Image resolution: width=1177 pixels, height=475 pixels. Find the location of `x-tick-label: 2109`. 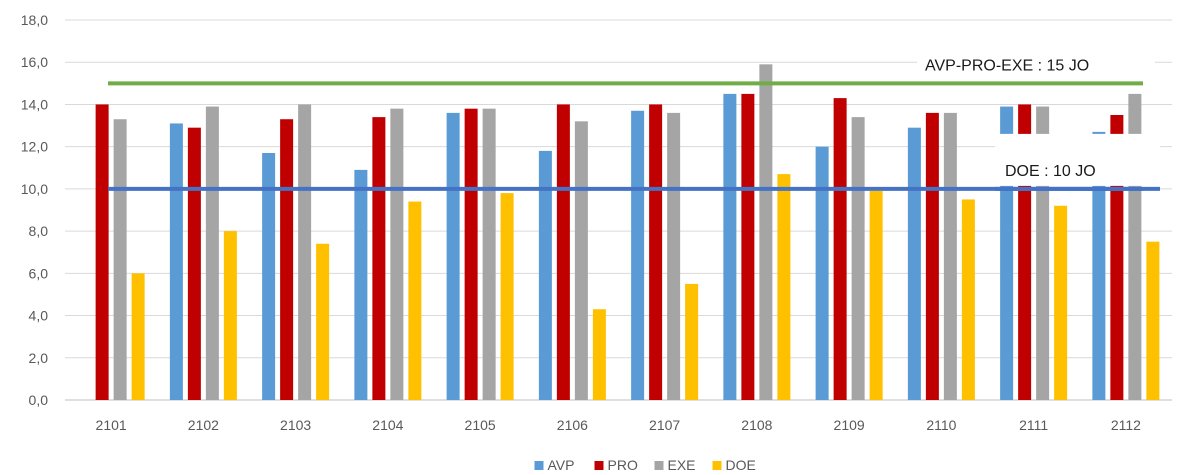

x-tick-label: 2109 is located at coordinates (849, 425).